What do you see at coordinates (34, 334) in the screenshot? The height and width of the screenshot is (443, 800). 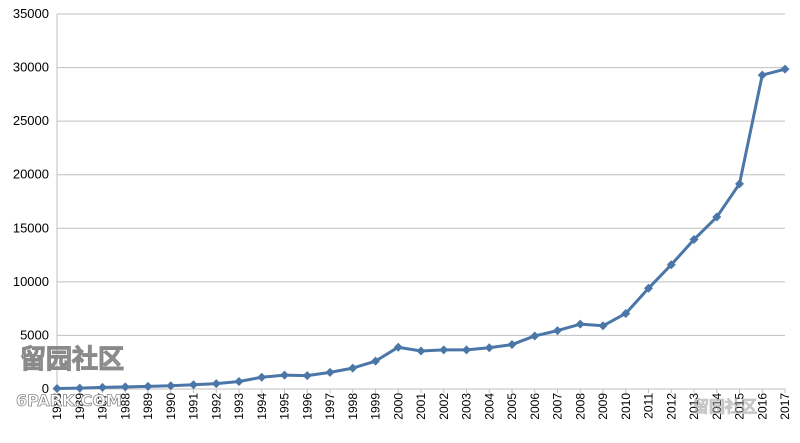 I see `y-tick-label: 5000` at bounding box center [34, 334].